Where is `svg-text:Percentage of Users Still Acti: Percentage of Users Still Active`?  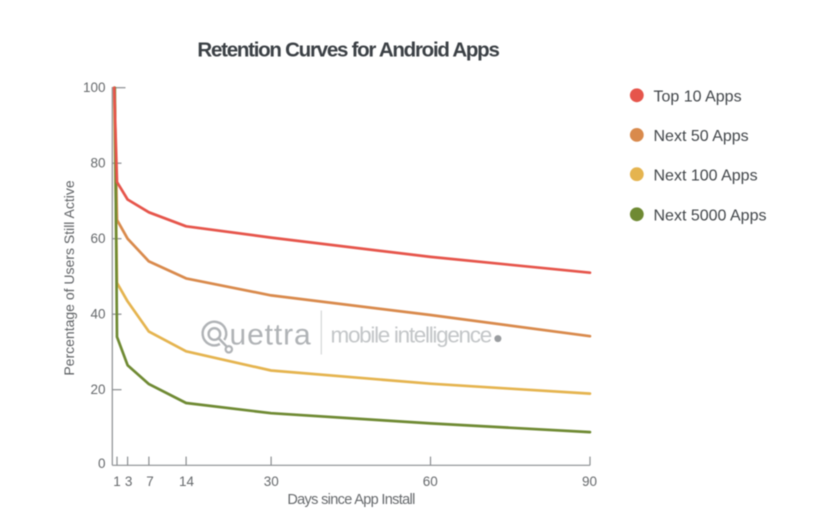 svg-text:Percentage of Users Still Acti: Percentage of Users Still Active is located at coordinates (69, 278).